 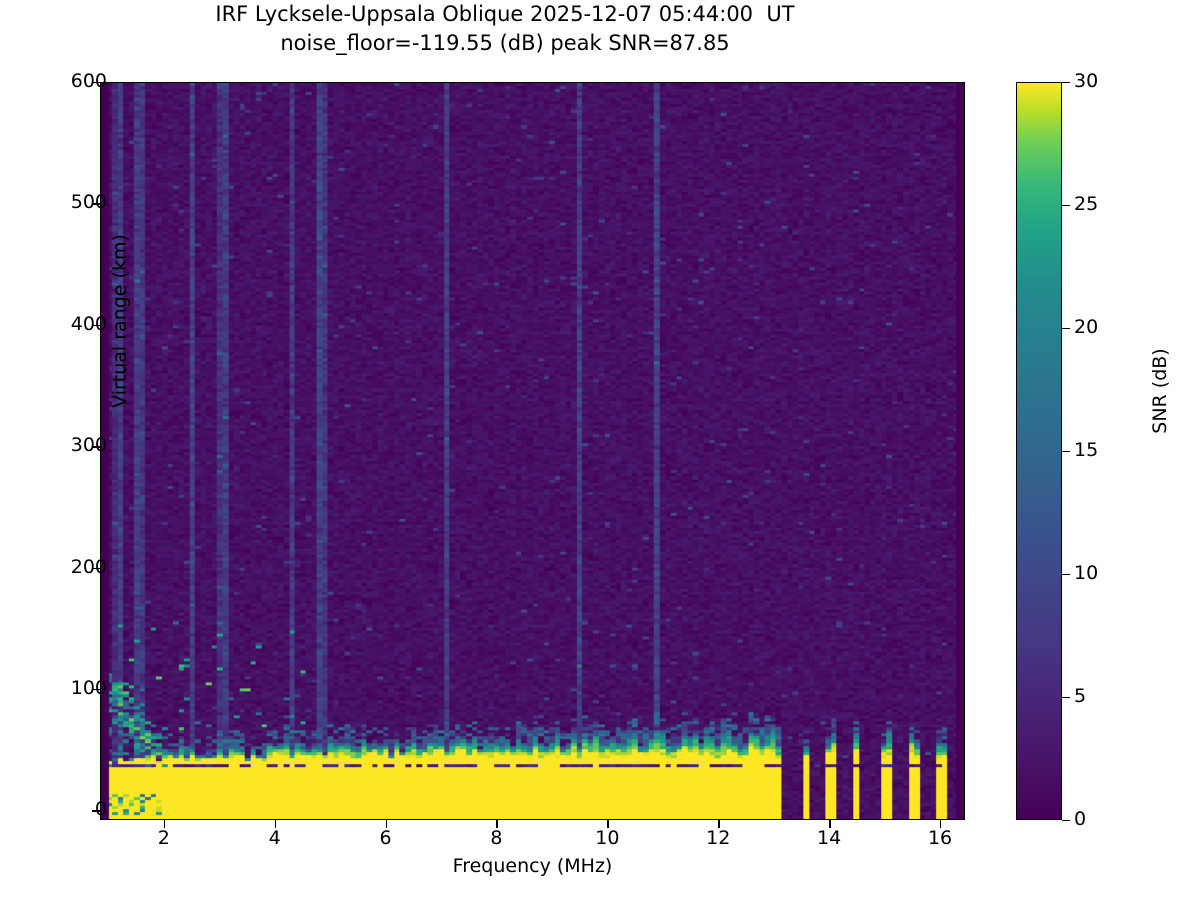 I want to click on colorbar-tick-label: 20, so click(x=1086, y=327).